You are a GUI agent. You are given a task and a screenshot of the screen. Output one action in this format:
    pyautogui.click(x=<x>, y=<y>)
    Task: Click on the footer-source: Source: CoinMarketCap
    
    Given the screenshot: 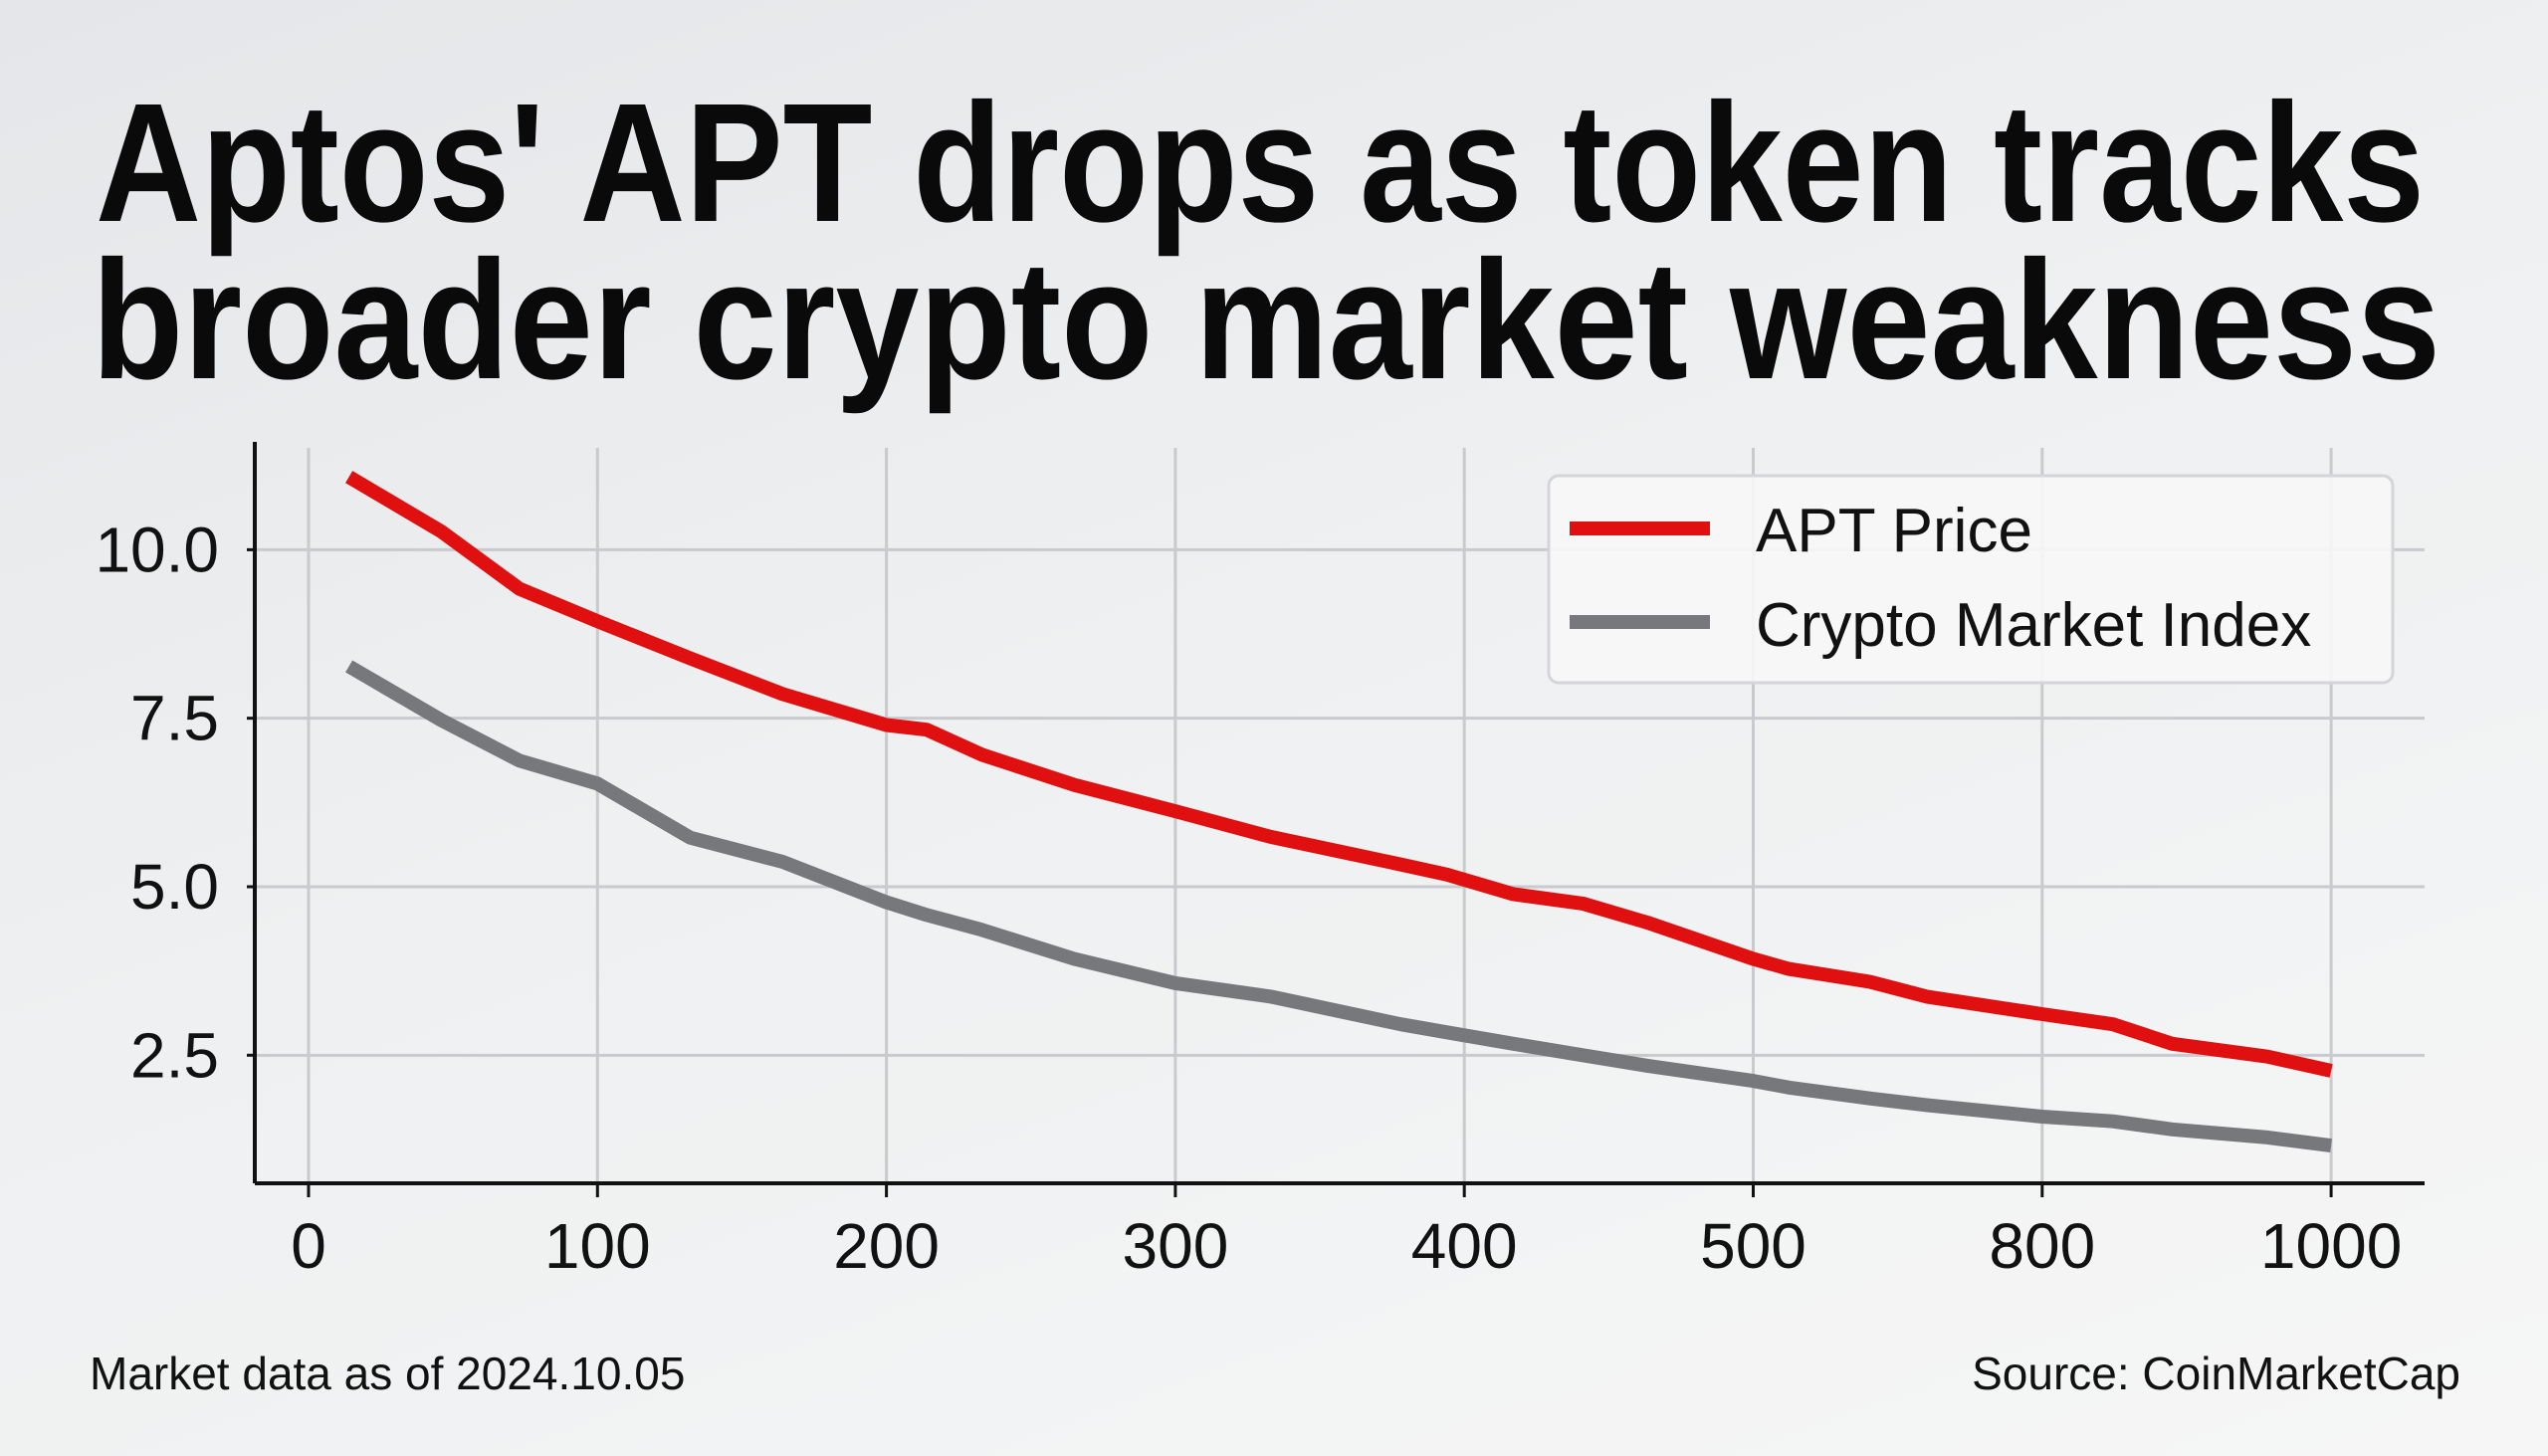 What is the action you would take?
    pyautogui.click(x=2216, y=1373)
    